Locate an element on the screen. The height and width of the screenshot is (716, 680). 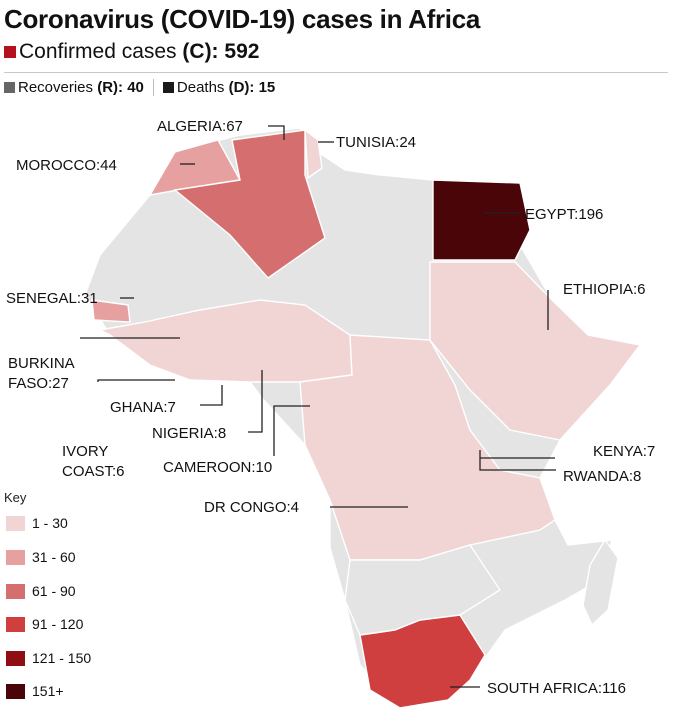
deaths-value: 15 is located at coordinates (267, 87).